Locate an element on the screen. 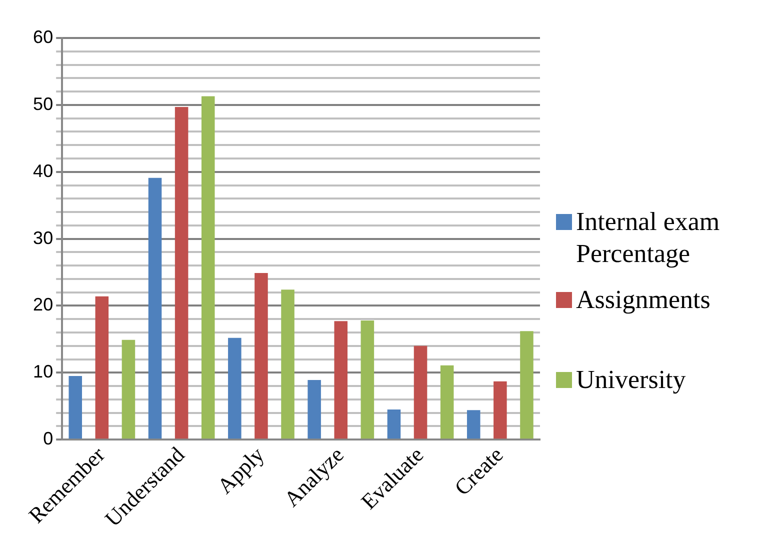  y-tick-label: 20 is located at coordinates (43, 304).